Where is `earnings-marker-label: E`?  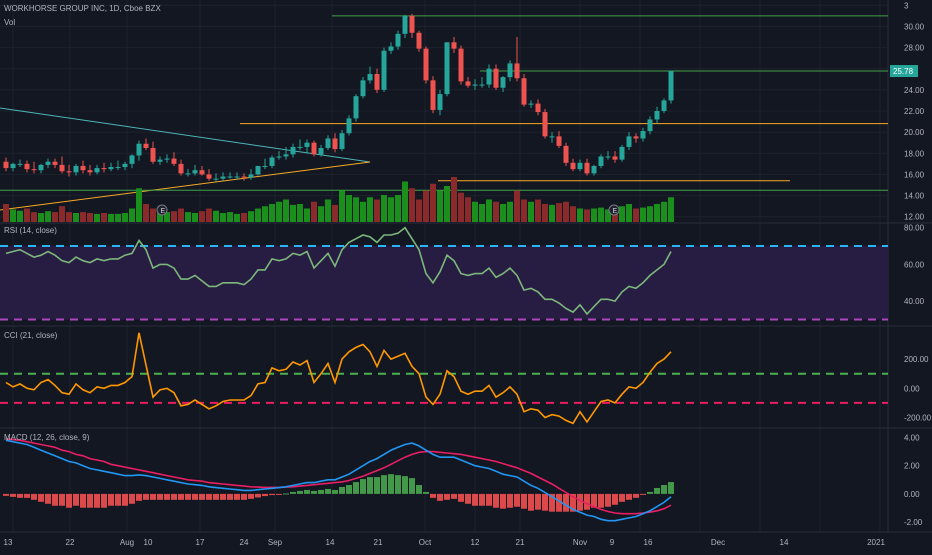 earnings-marker-label: E is located at coordinates (163, 211).